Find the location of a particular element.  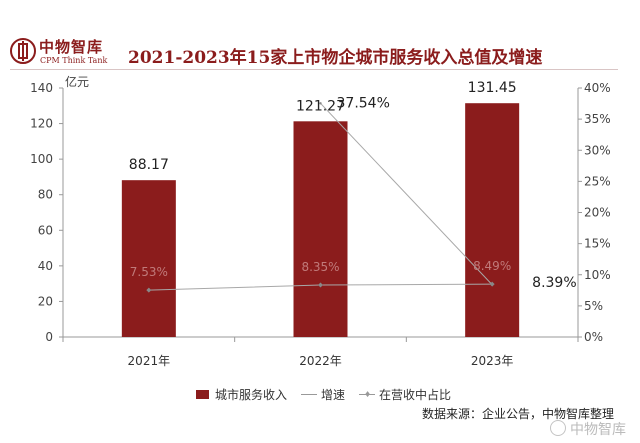

bar-value-label: 88.17 is located at coordinates (149, 165).